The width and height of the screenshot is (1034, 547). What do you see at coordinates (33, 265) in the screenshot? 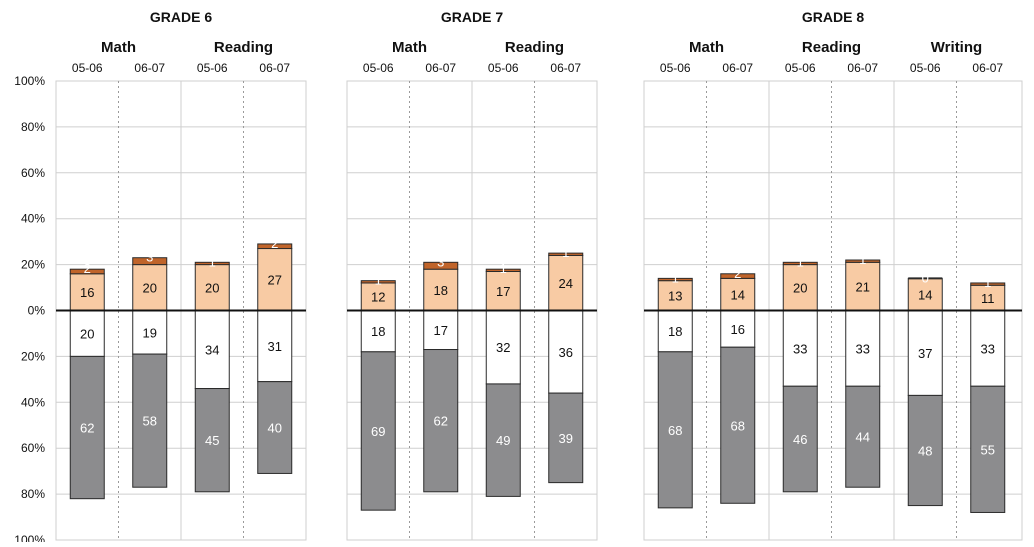
I see `y-tick-label: 20%` at bounding box center [33, 265].